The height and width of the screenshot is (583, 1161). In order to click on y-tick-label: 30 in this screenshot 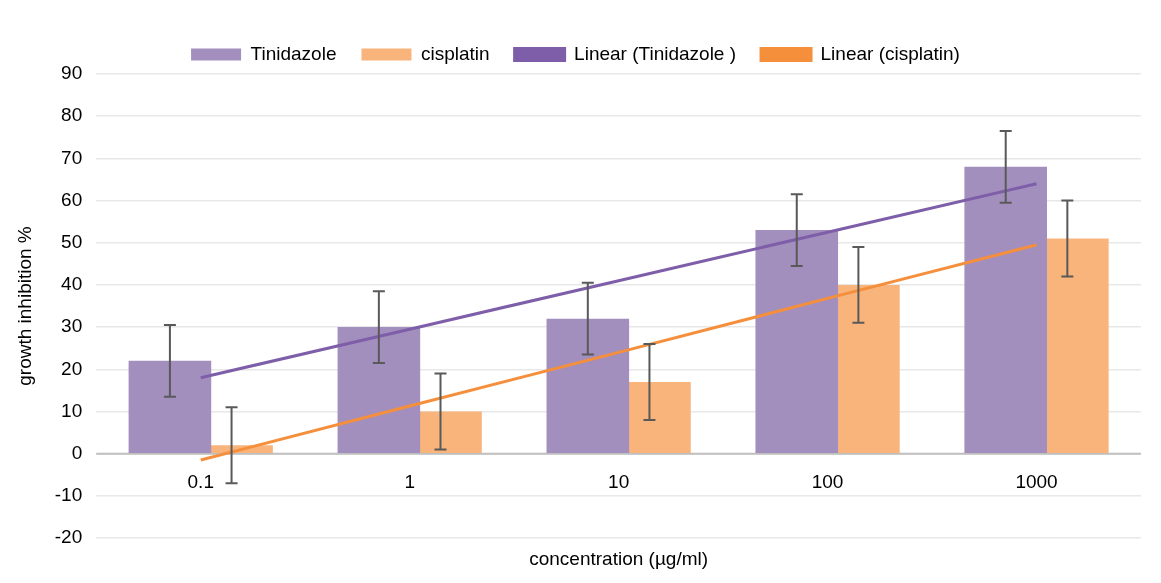, I will do `click(72, 326)`.